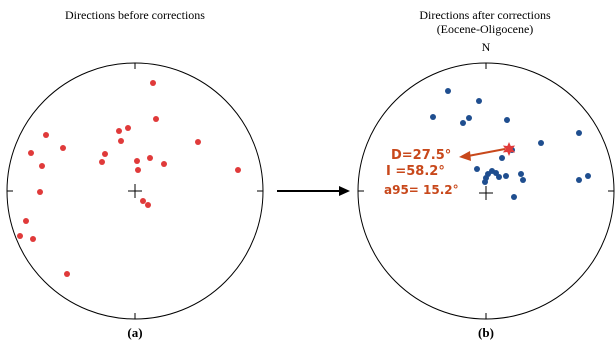  What do you see at coordinates (485, 15) in the screenshot?
I see `right-title: Directions after corrections` at bounding box center [485, 15].